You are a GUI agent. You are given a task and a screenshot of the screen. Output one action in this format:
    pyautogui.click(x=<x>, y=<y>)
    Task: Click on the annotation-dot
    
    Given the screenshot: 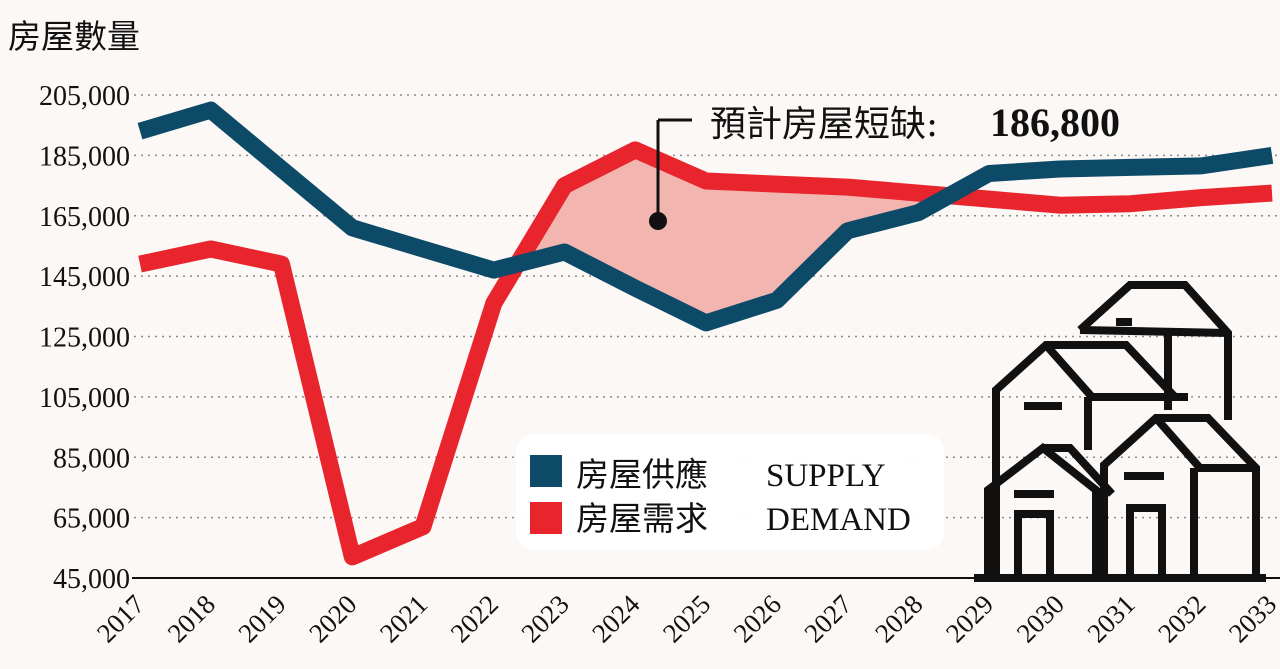 What is the action you would take?
    pyautogui.click(x=658, y=221)
    